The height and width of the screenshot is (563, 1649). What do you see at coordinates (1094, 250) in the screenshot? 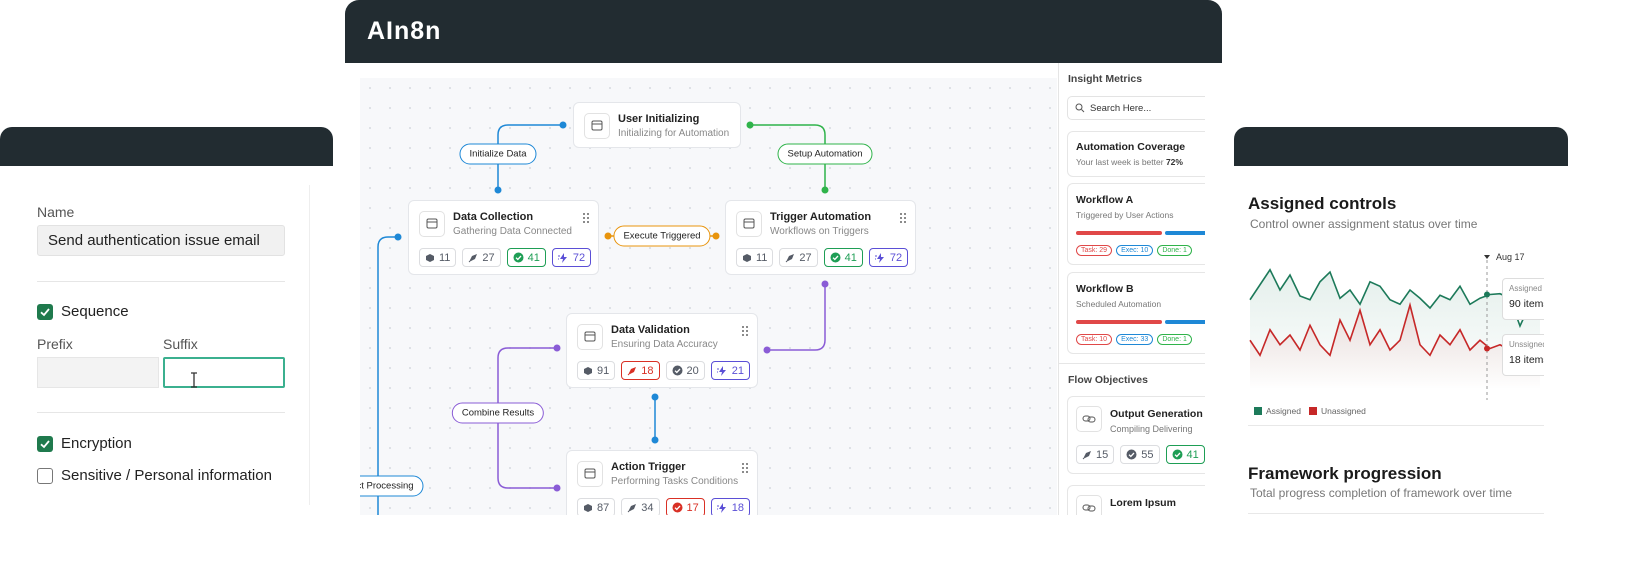
I see `tag: Task: 29` at bounding box center [1094, 250].